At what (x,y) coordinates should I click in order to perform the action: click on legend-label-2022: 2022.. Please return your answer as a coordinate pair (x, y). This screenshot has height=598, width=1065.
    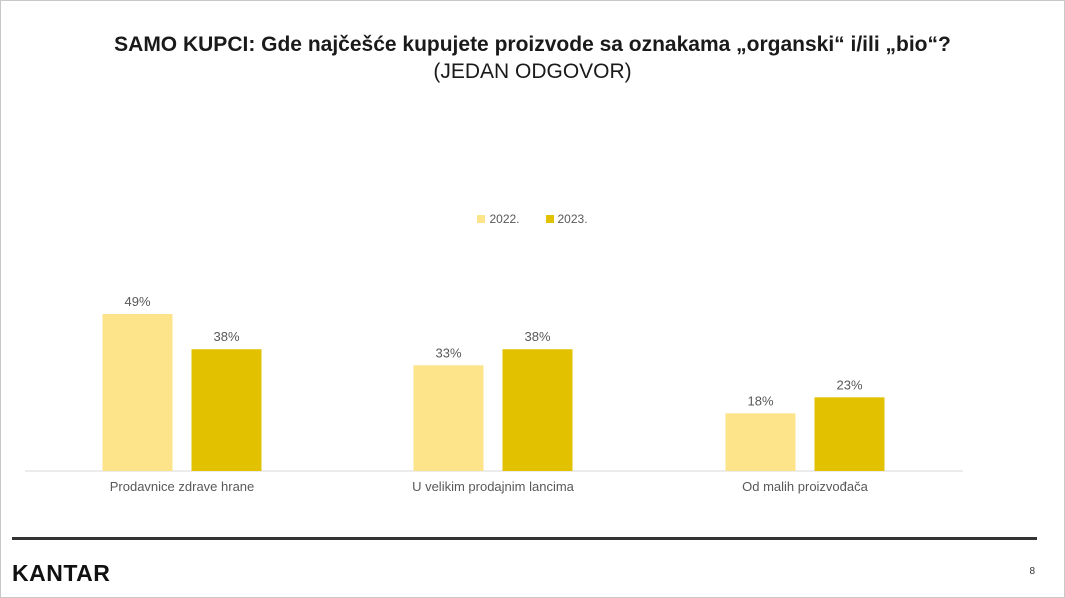
    Looking at the image, I should click on (504, 219).